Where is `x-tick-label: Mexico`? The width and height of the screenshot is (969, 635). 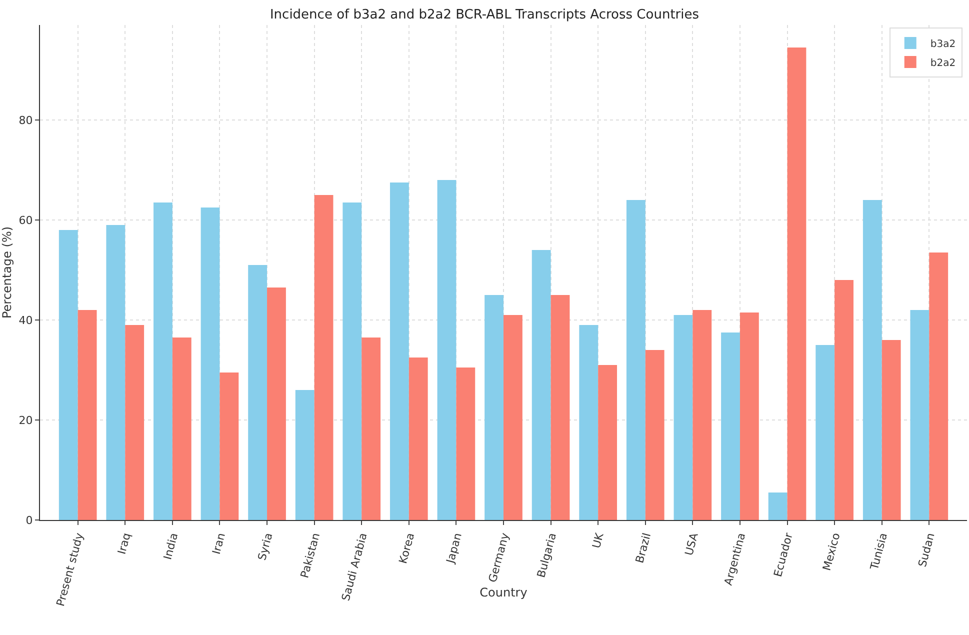
x-tick-label: Mexico is located at coordinates (831, 551).